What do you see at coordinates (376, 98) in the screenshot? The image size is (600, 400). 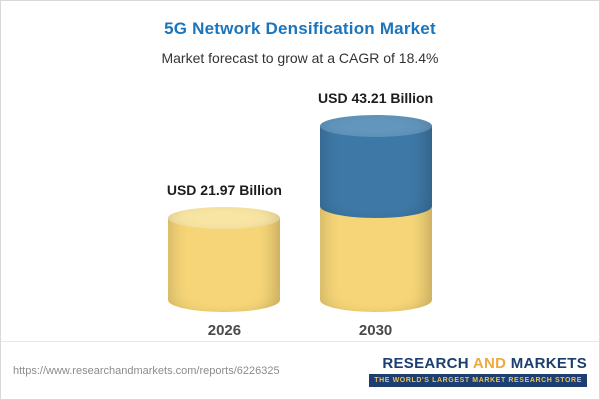 I see `value-label-2030: USD 43.21 Billion` at bounding box center [376, 98].